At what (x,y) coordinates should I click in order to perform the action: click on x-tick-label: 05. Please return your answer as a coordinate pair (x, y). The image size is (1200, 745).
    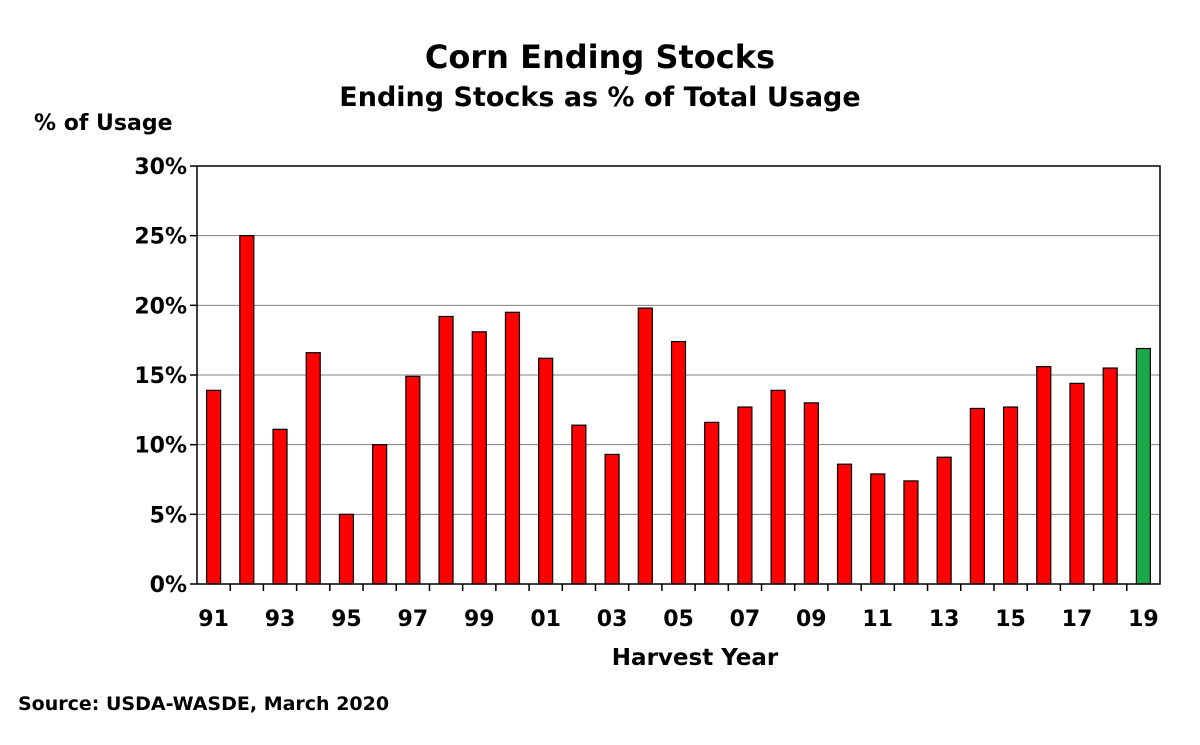
    Looking at the image, I should click on (678, 619).